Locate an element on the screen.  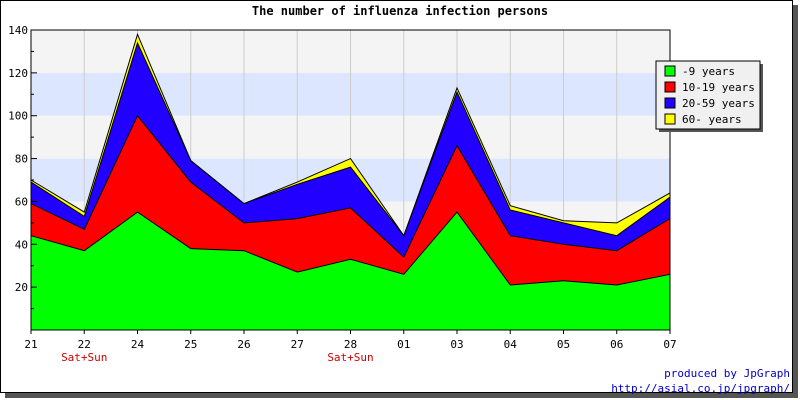
x-tick-label: 21 is located at coordinates (30, 344).